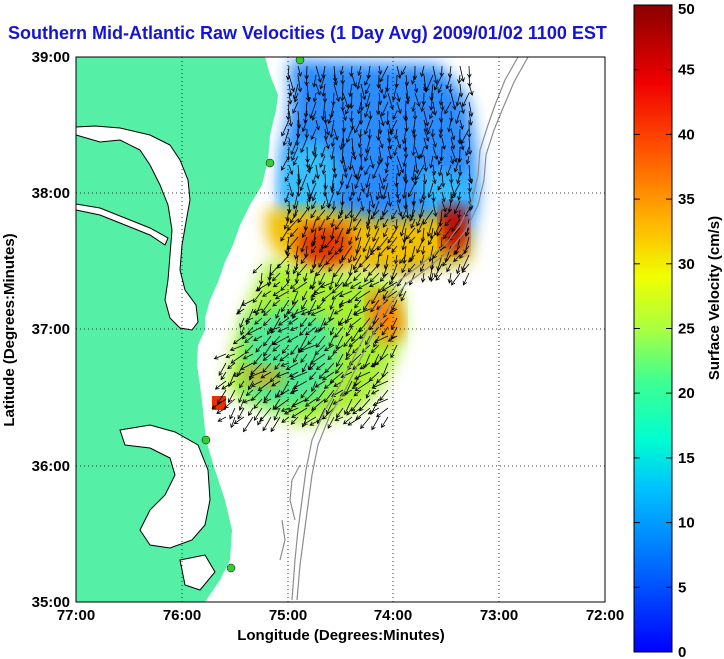 The image size is (724, 659). Describe the element at coordinates (206, 440) in the screenshot. I see `radar-site-marker` at that location.